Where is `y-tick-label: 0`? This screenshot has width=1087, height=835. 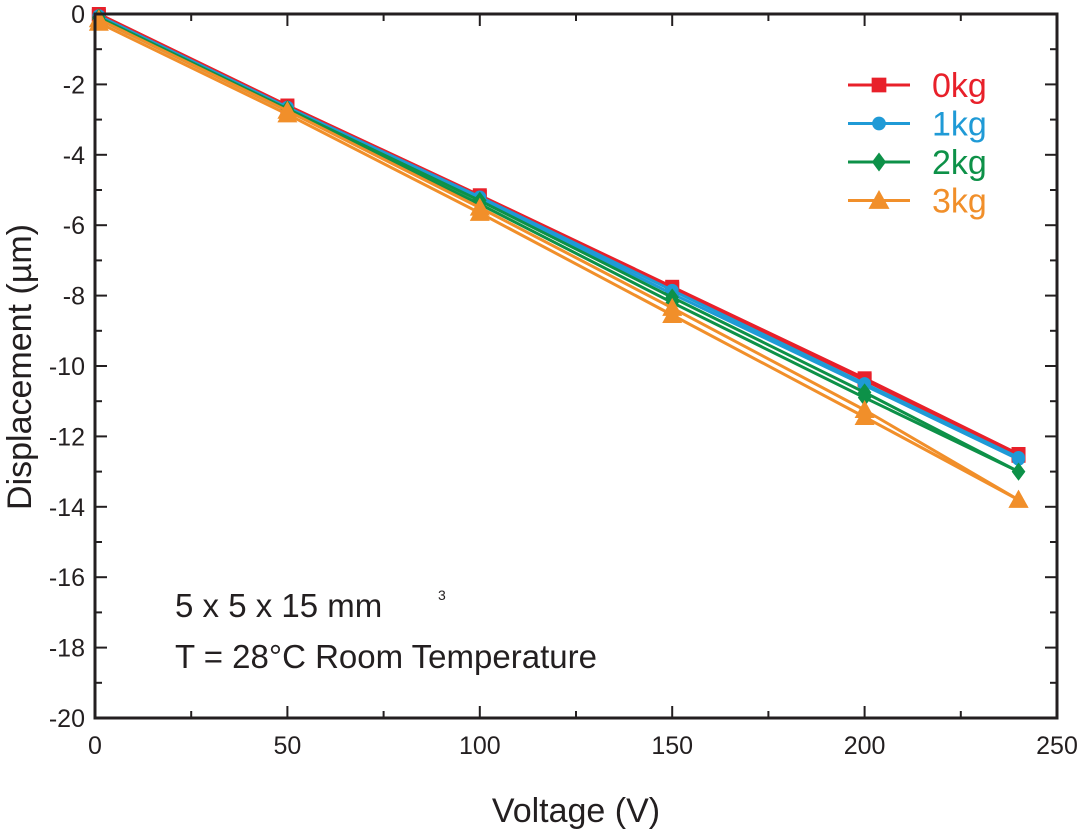 y-tick-label: 0 is located at coordinates (78, 15).